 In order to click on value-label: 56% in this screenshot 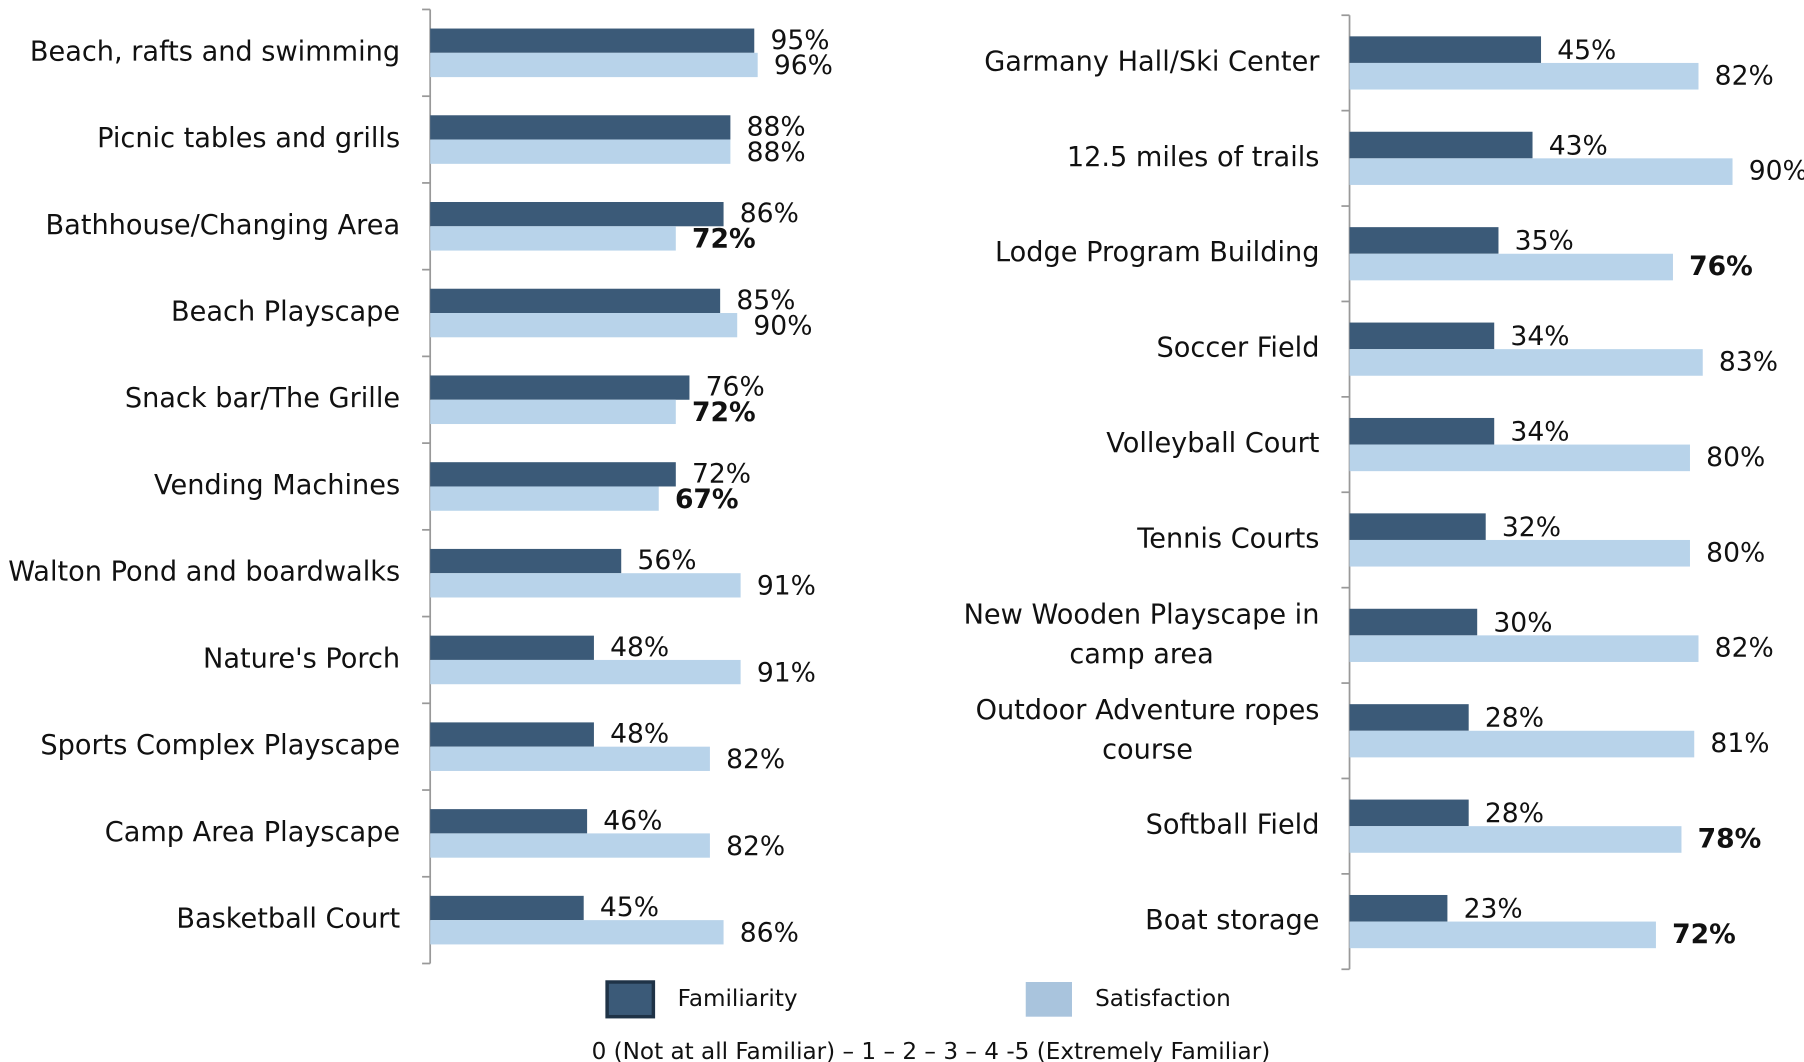, I will do `click(666, 560)`.